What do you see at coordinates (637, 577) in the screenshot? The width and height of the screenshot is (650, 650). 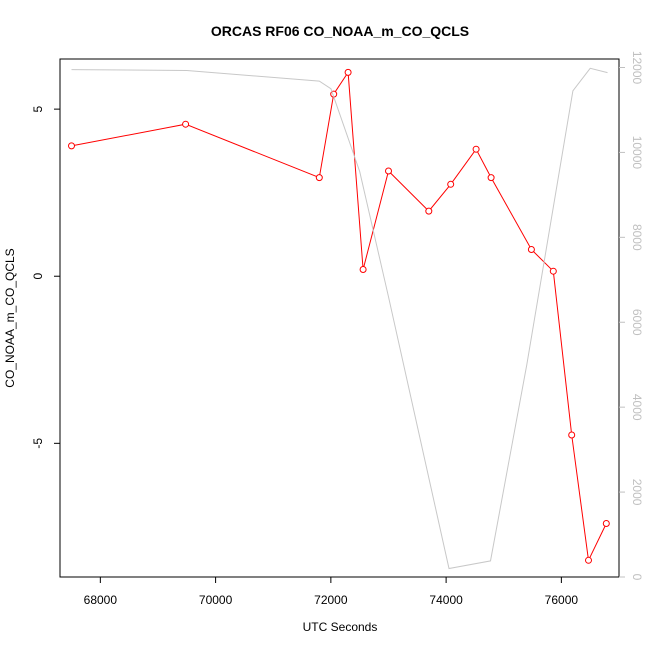 I see `y2-tick-label: 0` at bounding box center [637, 577].